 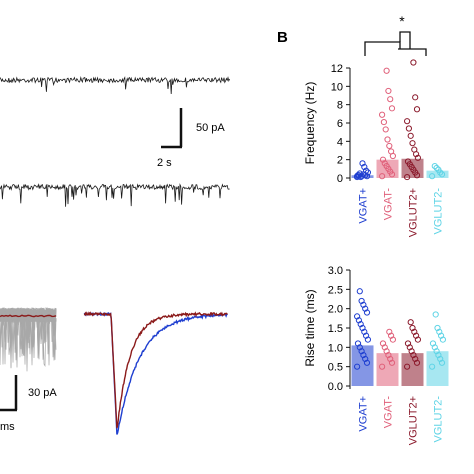 I want to click on event-trace-red, so click(x=155, y=370).